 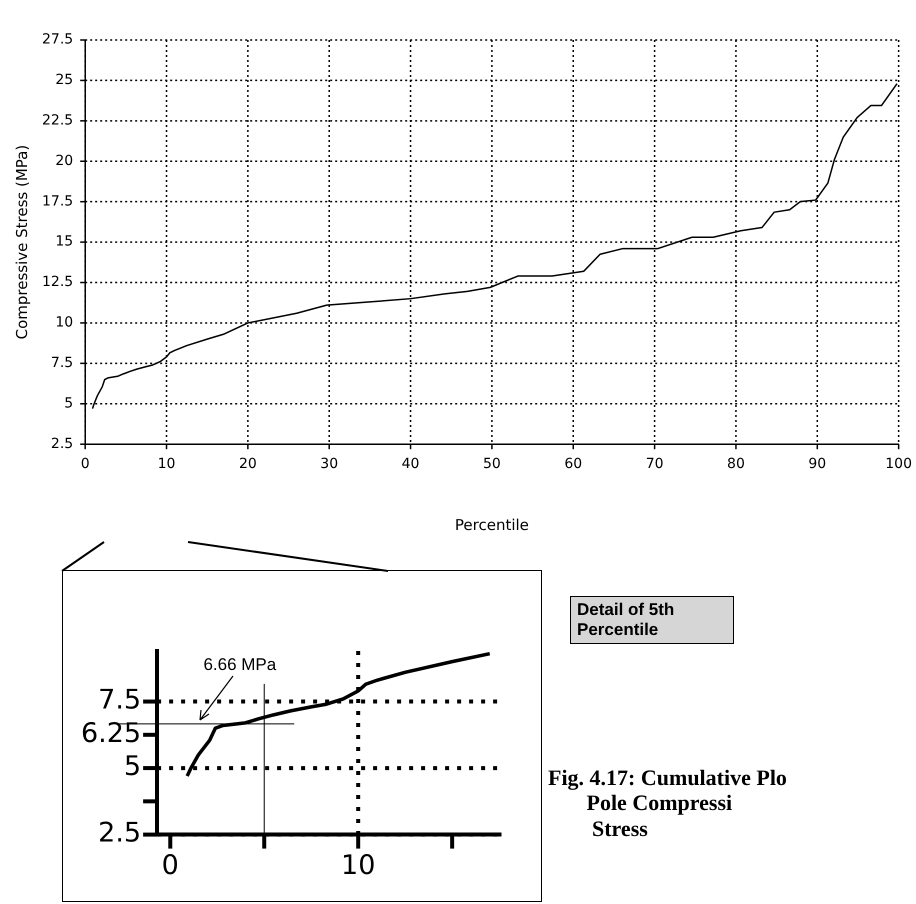 I want to click on x-tick-label: 50, so click(x=491, y=464).